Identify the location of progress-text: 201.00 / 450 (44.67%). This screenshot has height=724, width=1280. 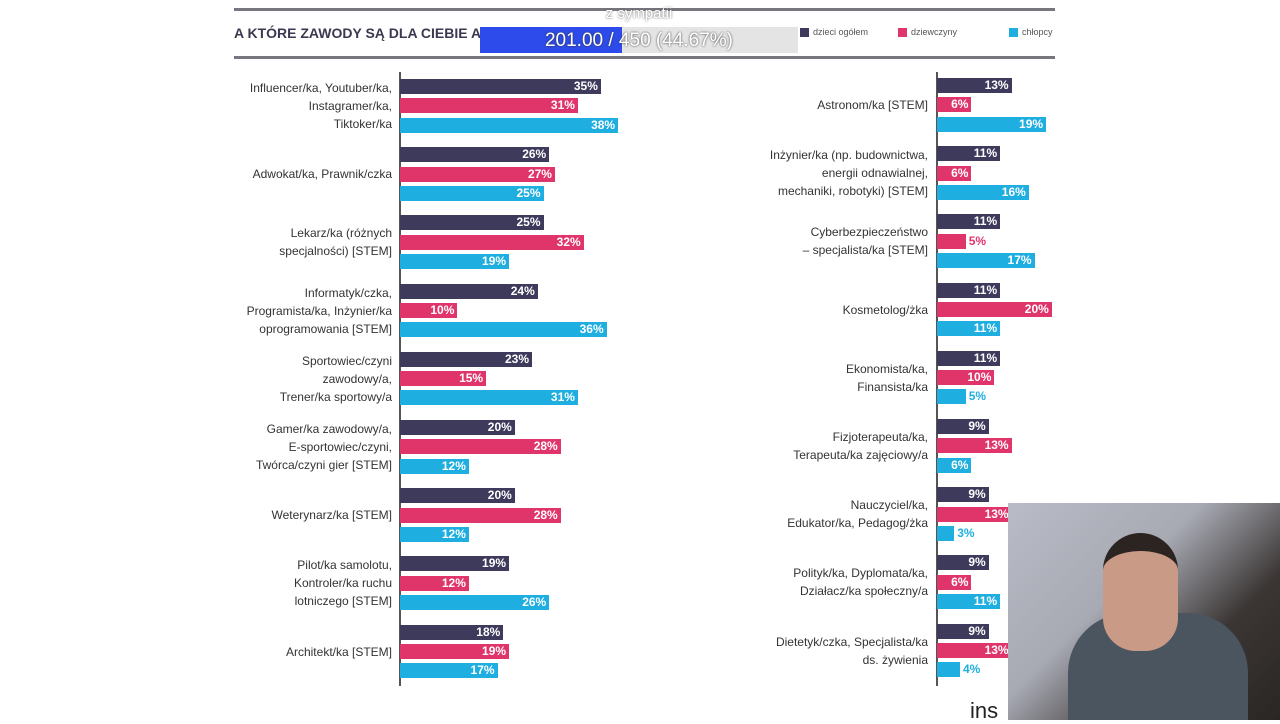
(639, 40).